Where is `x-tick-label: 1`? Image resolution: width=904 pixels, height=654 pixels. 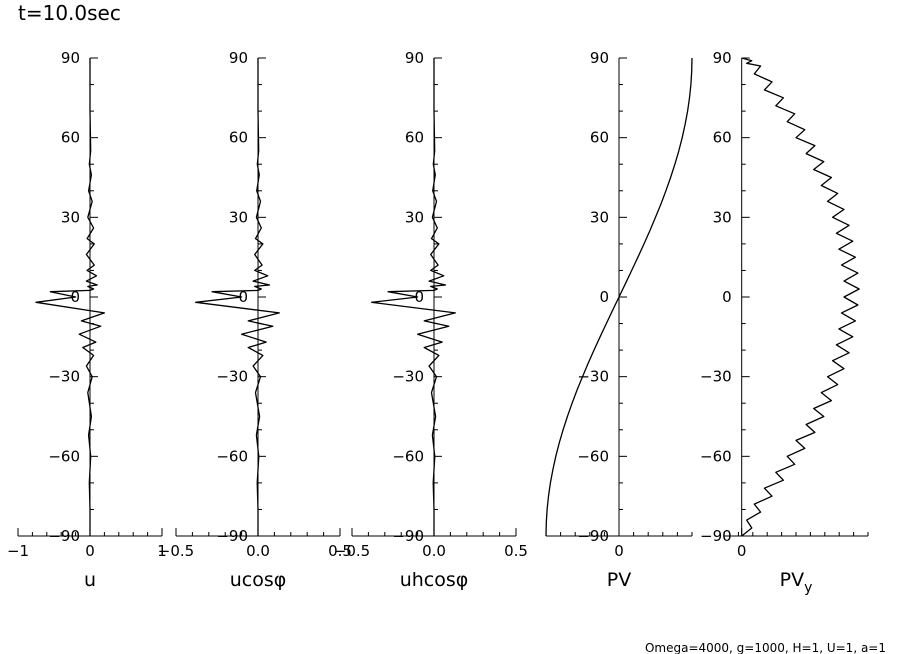 x-tick-label: 1 is located at coordinates (162, 551).